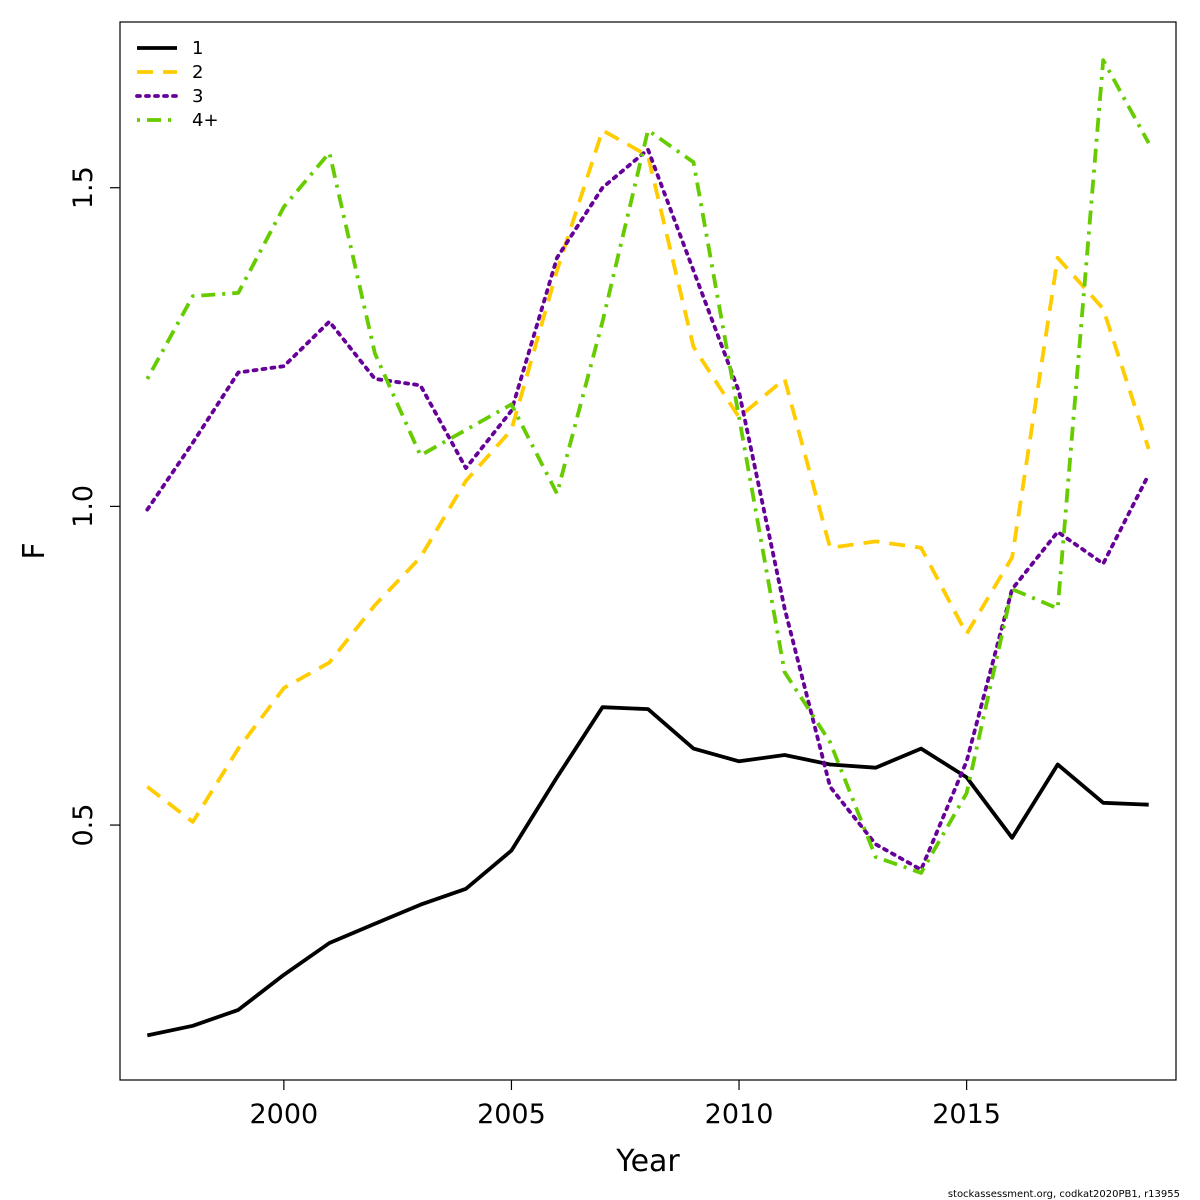 The height and width of the screenshot is (1200, 1200). What do you see at coordinates (197, 96) in the screenshot?
I see `legend-label: 3` at bounding box center [197, 96].